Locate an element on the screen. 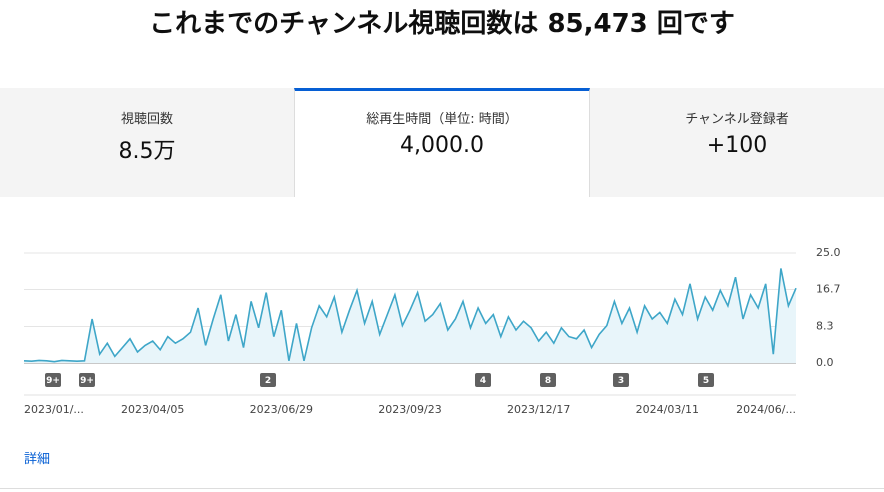 This screenshot has height=492, width=884. tab: 視聴回数 8.5万 is located at coordinates (147, 142).